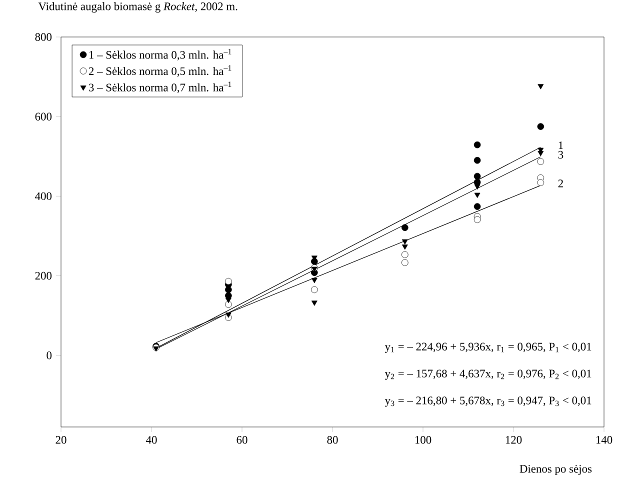 This screenshot has height=489, width=623. What do you see at coordinates (160, 54) in the screenshot?
I see `legend-label: 1 – Sėklos norma 0,3 mln. ha$^{–1}$` at bounding box center [160, 54].